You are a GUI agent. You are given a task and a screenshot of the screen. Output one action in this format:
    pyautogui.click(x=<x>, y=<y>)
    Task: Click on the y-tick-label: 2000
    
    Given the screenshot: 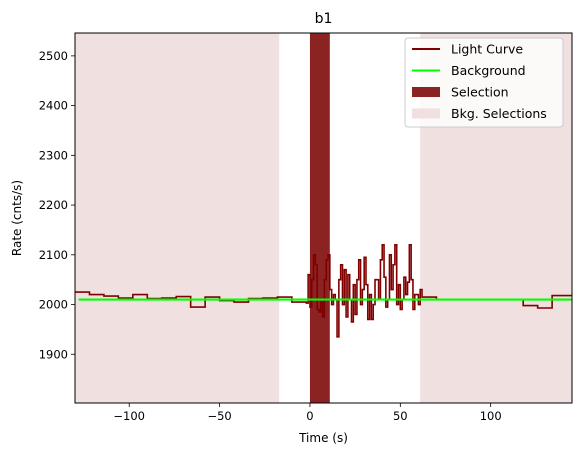 What is the action you would take?
    pyautogui.click(x=53, y=305)
    